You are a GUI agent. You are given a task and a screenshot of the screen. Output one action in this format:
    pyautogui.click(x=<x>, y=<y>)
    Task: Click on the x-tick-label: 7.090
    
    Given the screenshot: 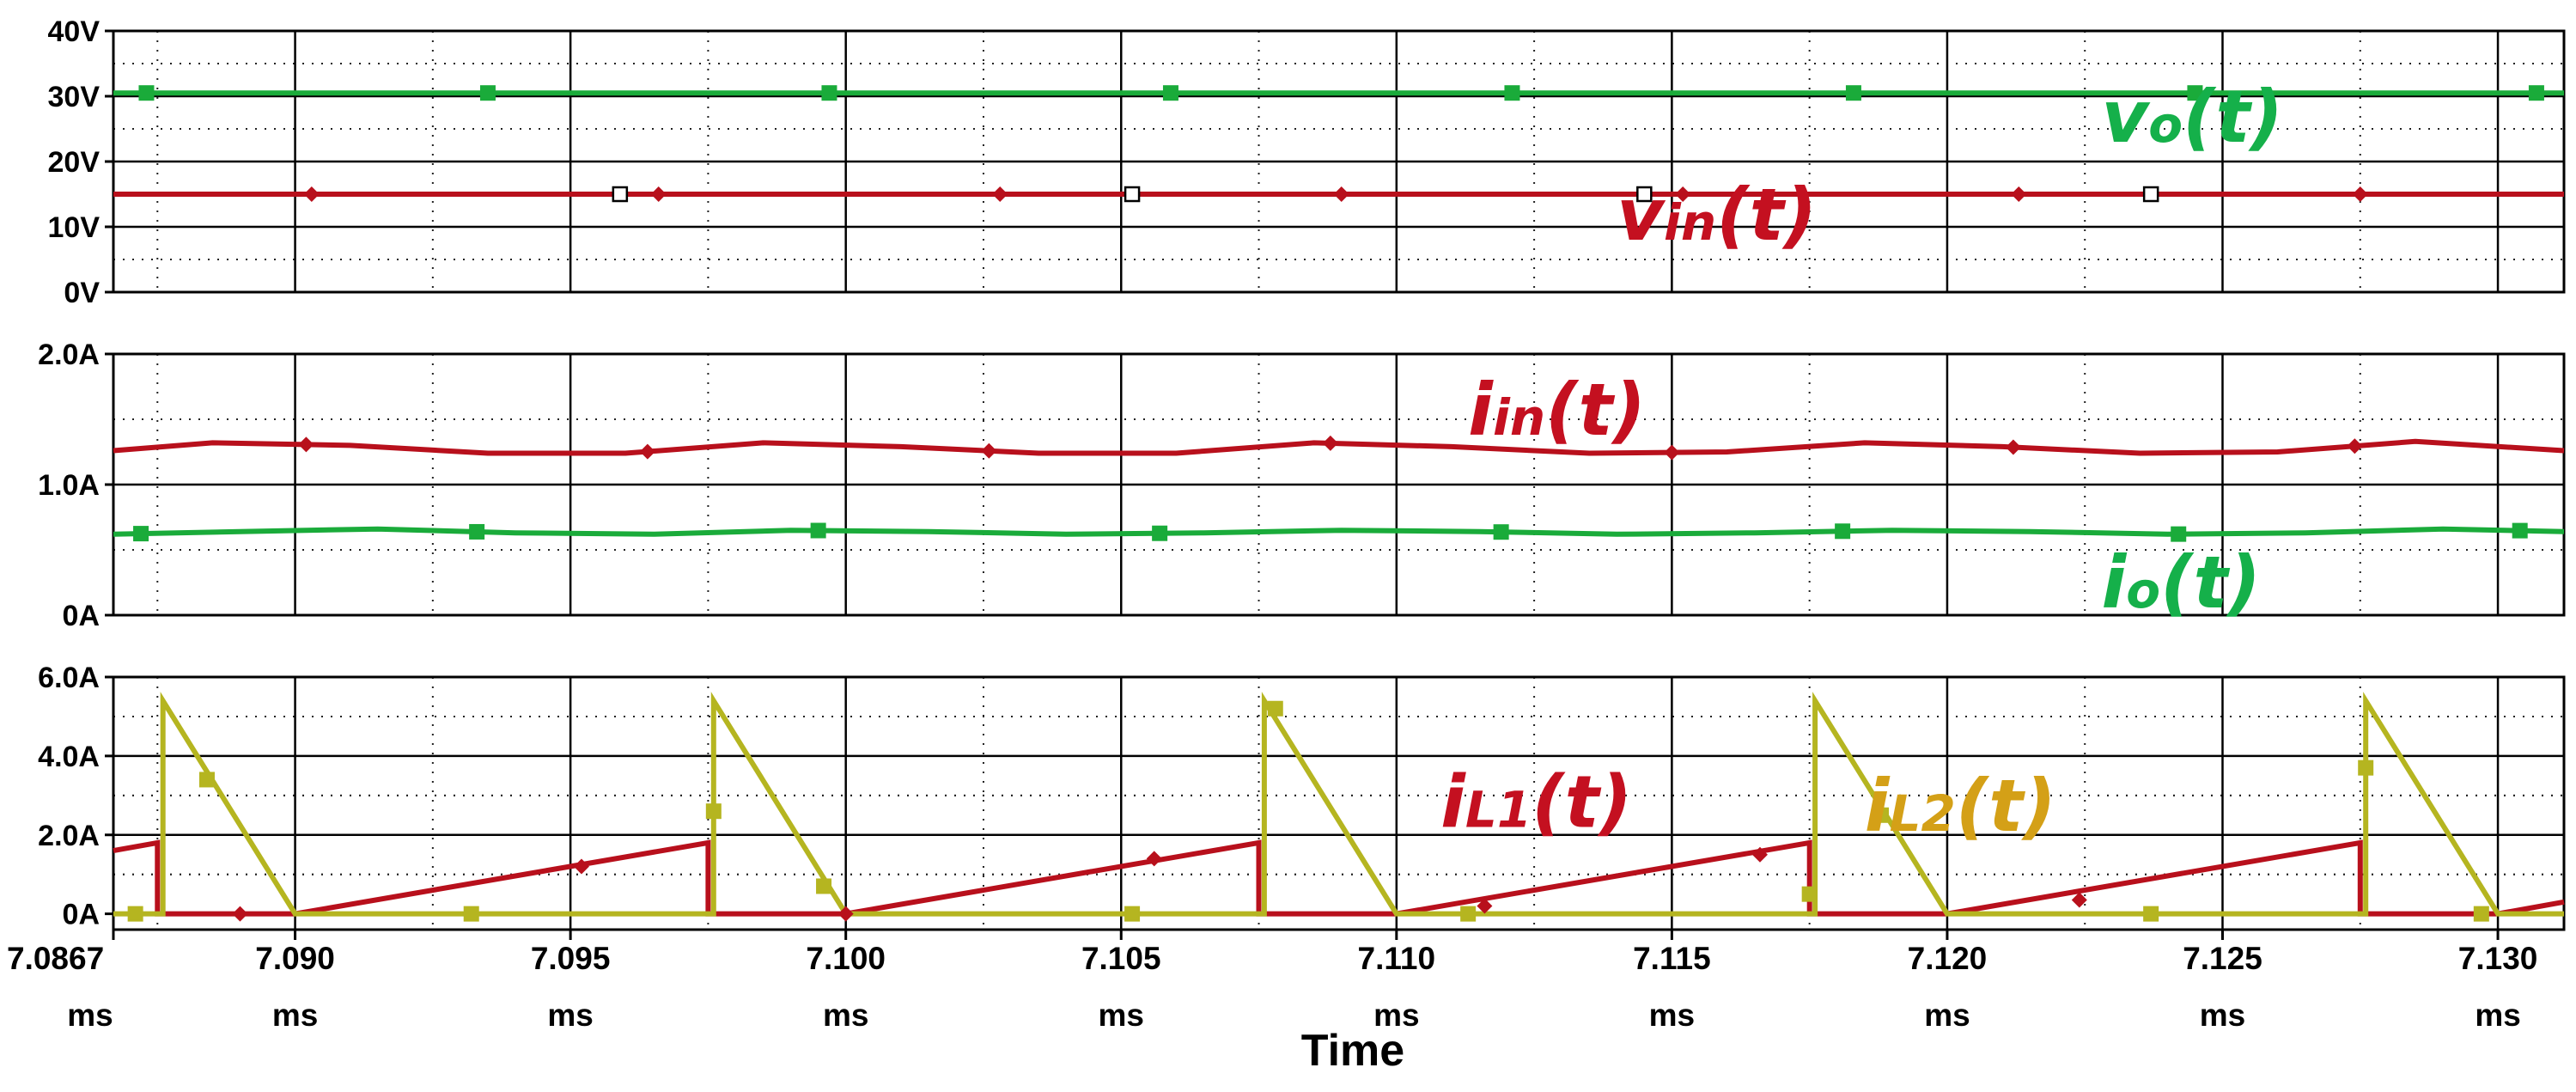 What is the action you would take?
    pyautogui.click(x=295, y=959)
    